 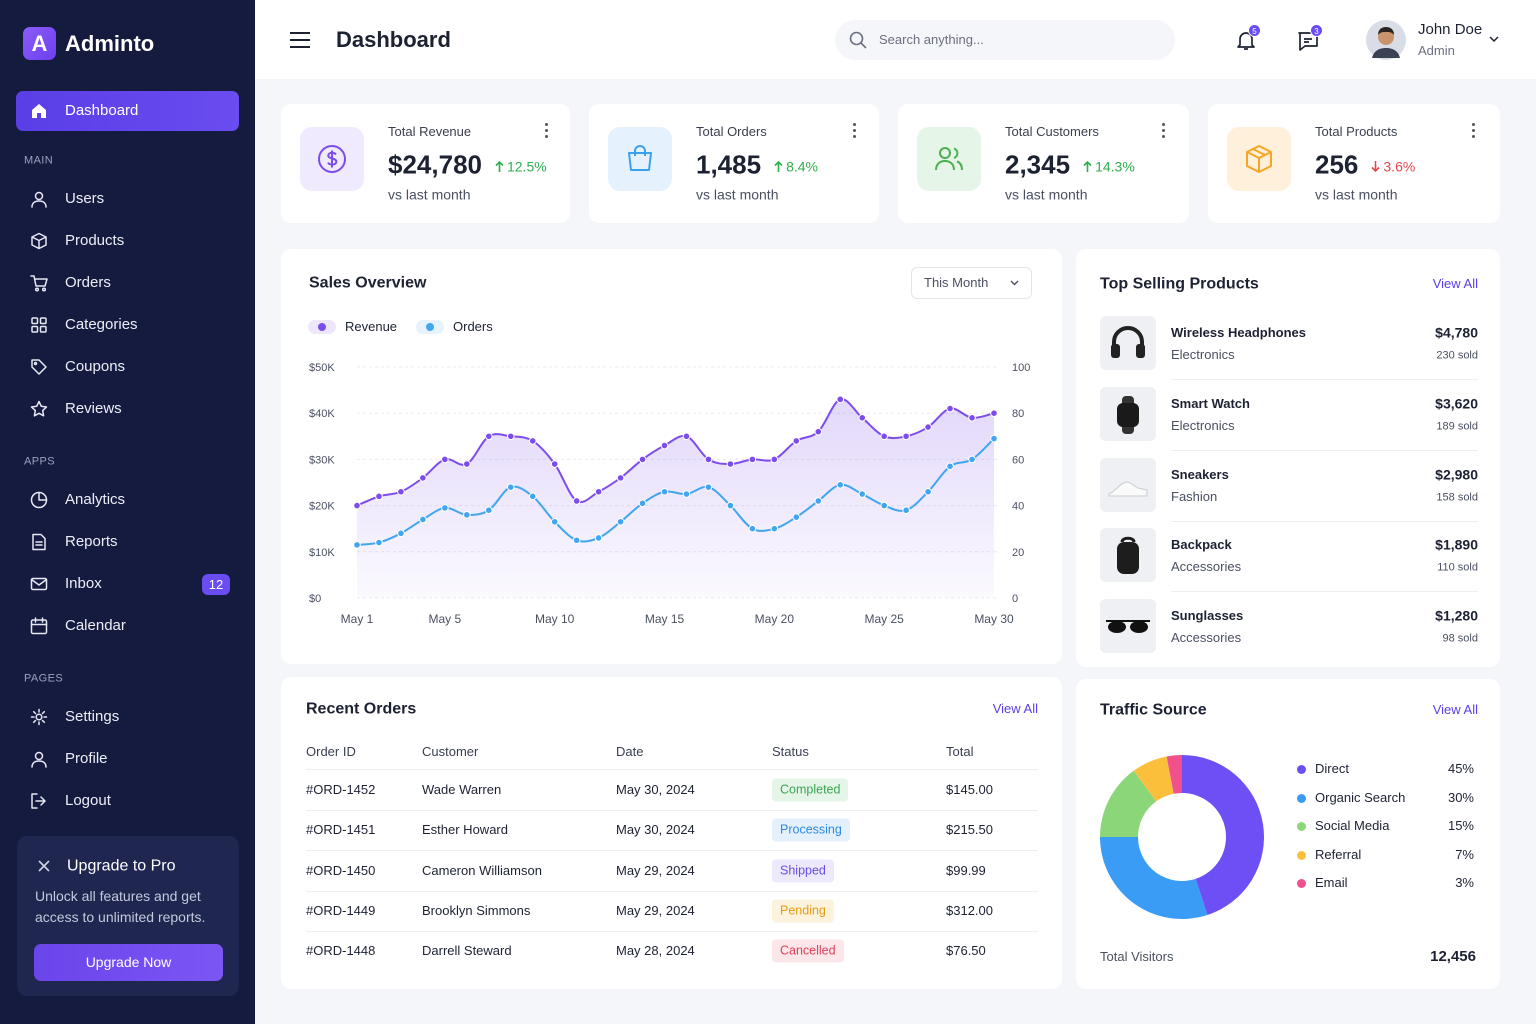 What do you see at coordinates (1015, 599) in the screenshot?
I see `y2-tick-label: 0` at bounding box center [1015, 599].